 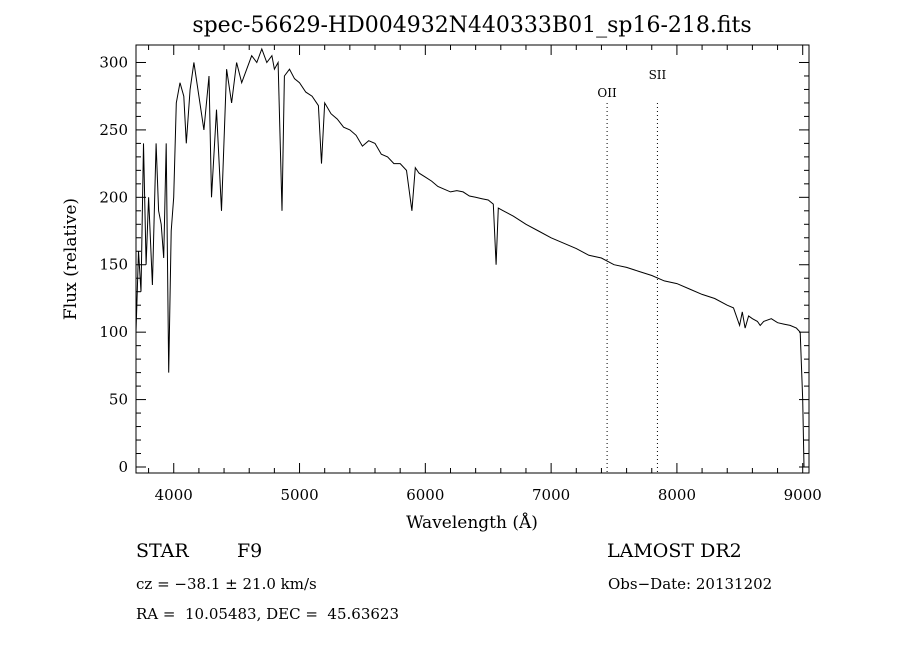 I want to click on survey-name: LAMOST DR2, so click(x=674, y=551).